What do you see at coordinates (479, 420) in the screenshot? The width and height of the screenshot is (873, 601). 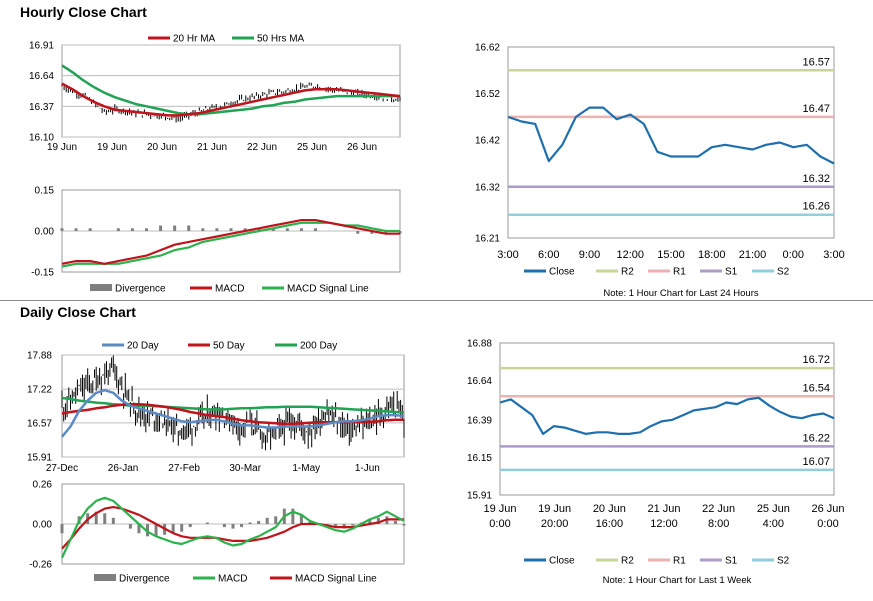 I see `y-tick-label: 16.39` at bounding box center [479, 420].